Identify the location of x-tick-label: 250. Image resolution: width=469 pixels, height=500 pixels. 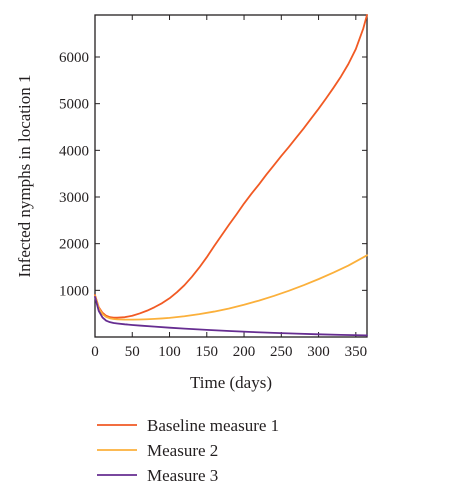
(281, 352).